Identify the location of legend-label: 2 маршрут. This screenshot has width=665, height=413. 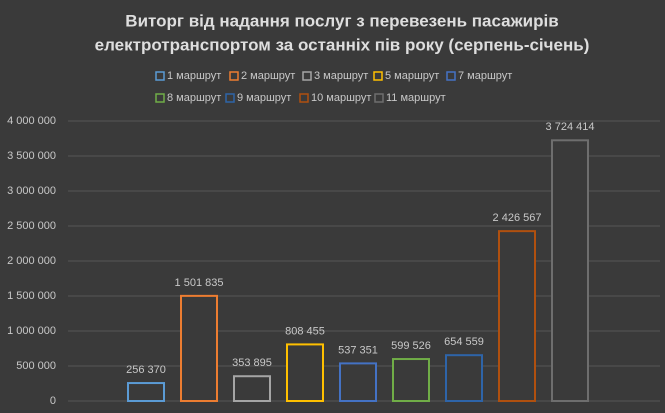
(268, 76).